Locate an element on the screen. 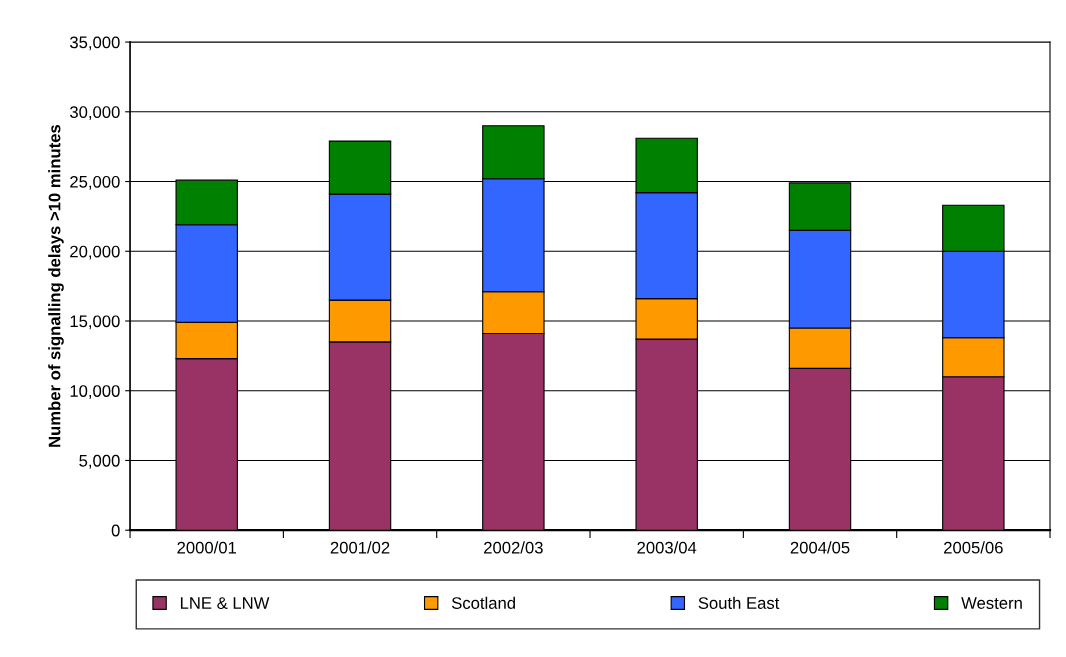 Image resolution: width=1066 pixels, height=657 pixels. x-tick-label: 2004/05 is located at coordinates (820, 547).